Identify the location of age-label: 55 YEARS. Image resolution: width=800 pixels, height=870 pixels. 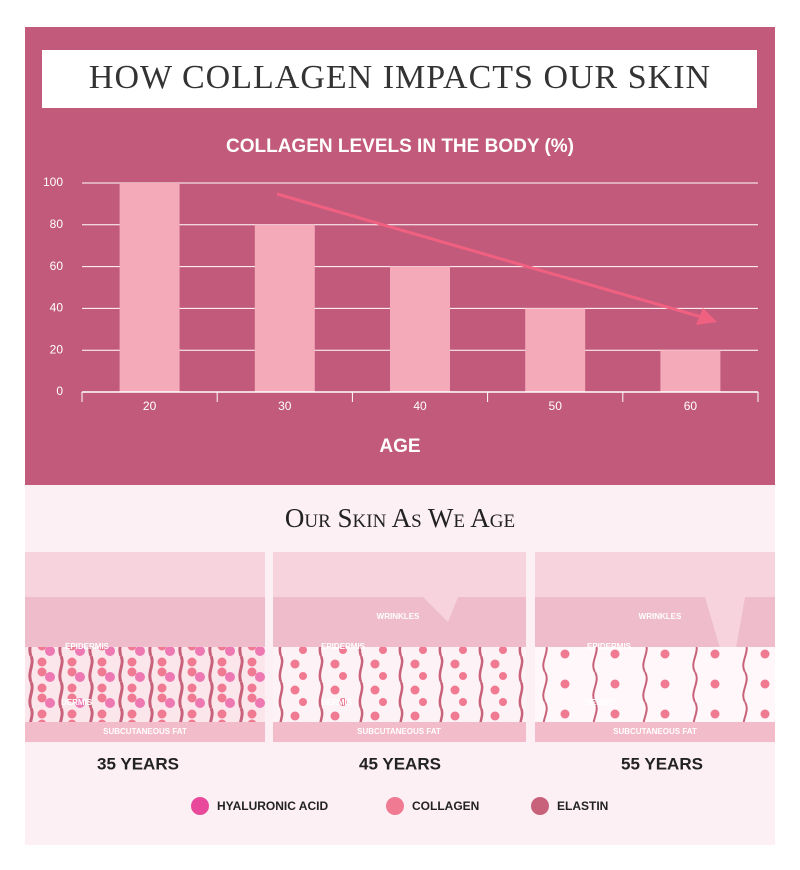
(662, 763).